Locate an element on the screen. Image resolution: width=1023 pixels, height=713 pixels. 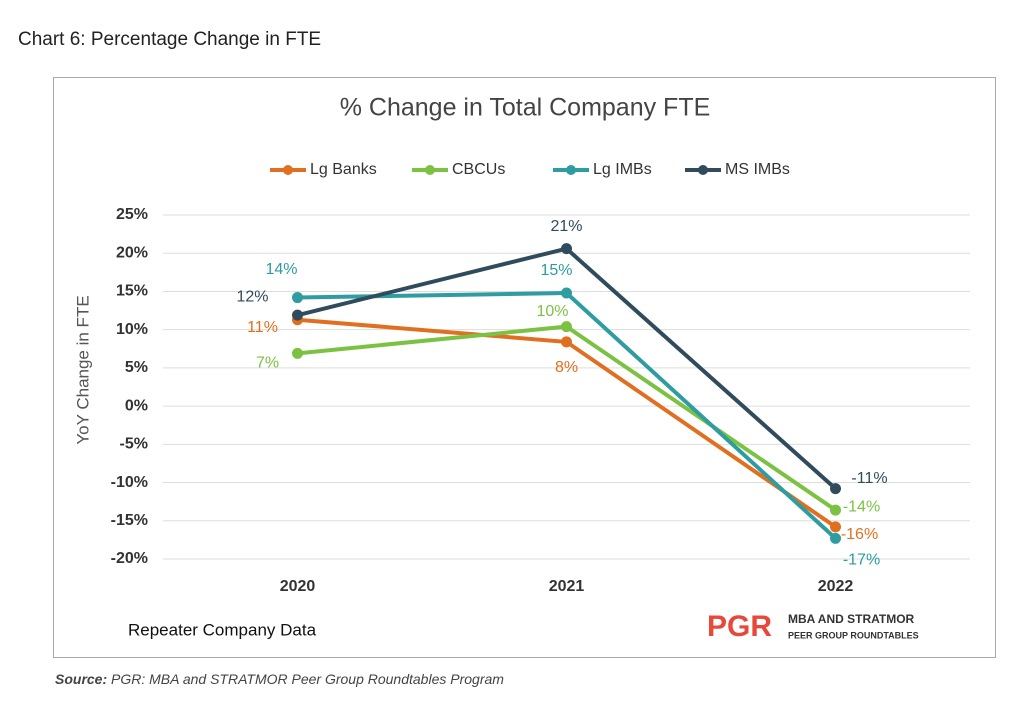
x-tick-label: 2022 is located at coordinates (836, 586).